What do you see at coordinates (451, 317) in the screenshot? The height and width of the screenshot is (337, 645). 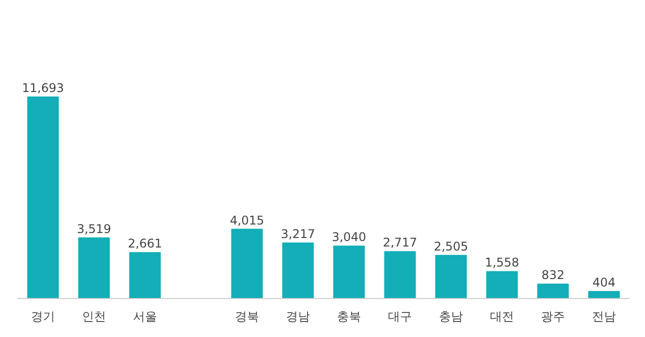 I see `x-tick-label: 충남` at bounding box center [451, 317].